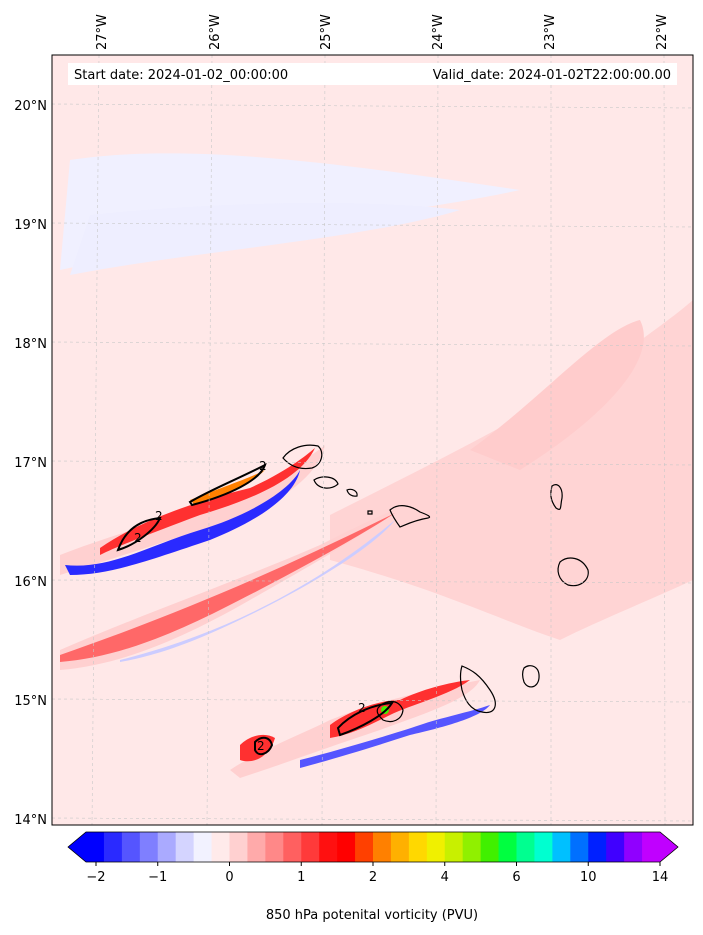 This screenshot has width=703, height=935. What do you see at coordinates (372, 915) in the screenshot?
I see `colorbar-label: 850 hPa potenital vorticity (PVU)` at bounding box center [372, 915].